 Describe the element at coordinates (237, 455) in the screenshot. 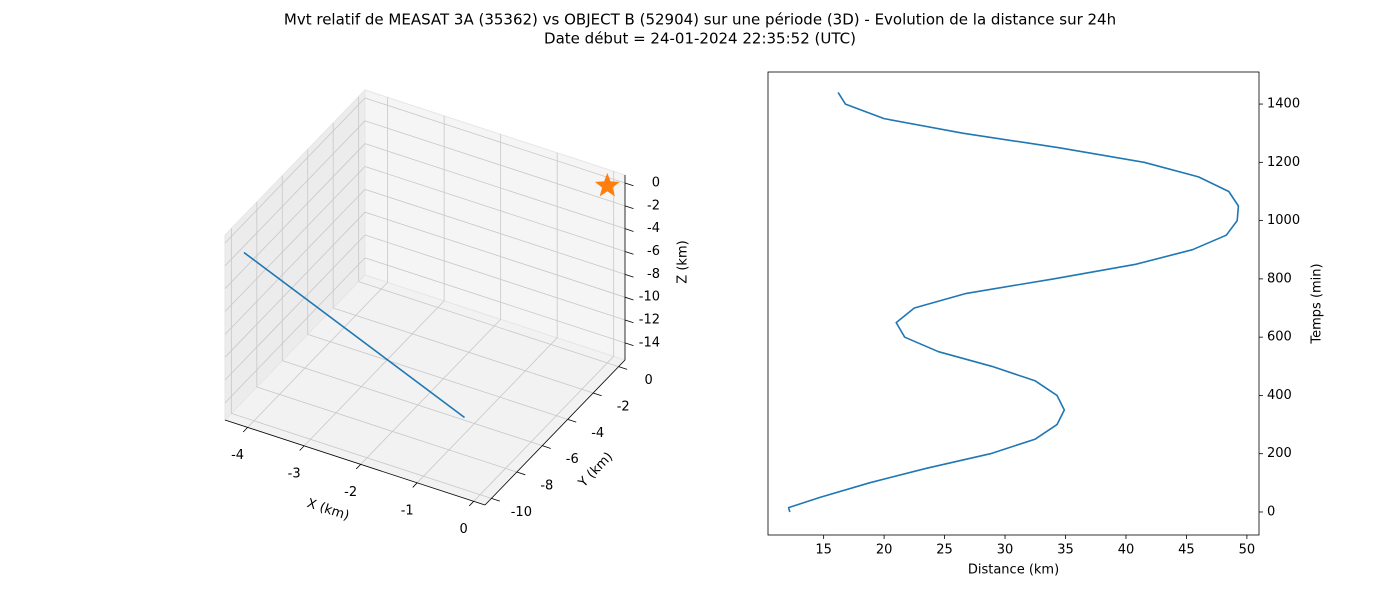

I see `x-tick-label: -4` at that location.